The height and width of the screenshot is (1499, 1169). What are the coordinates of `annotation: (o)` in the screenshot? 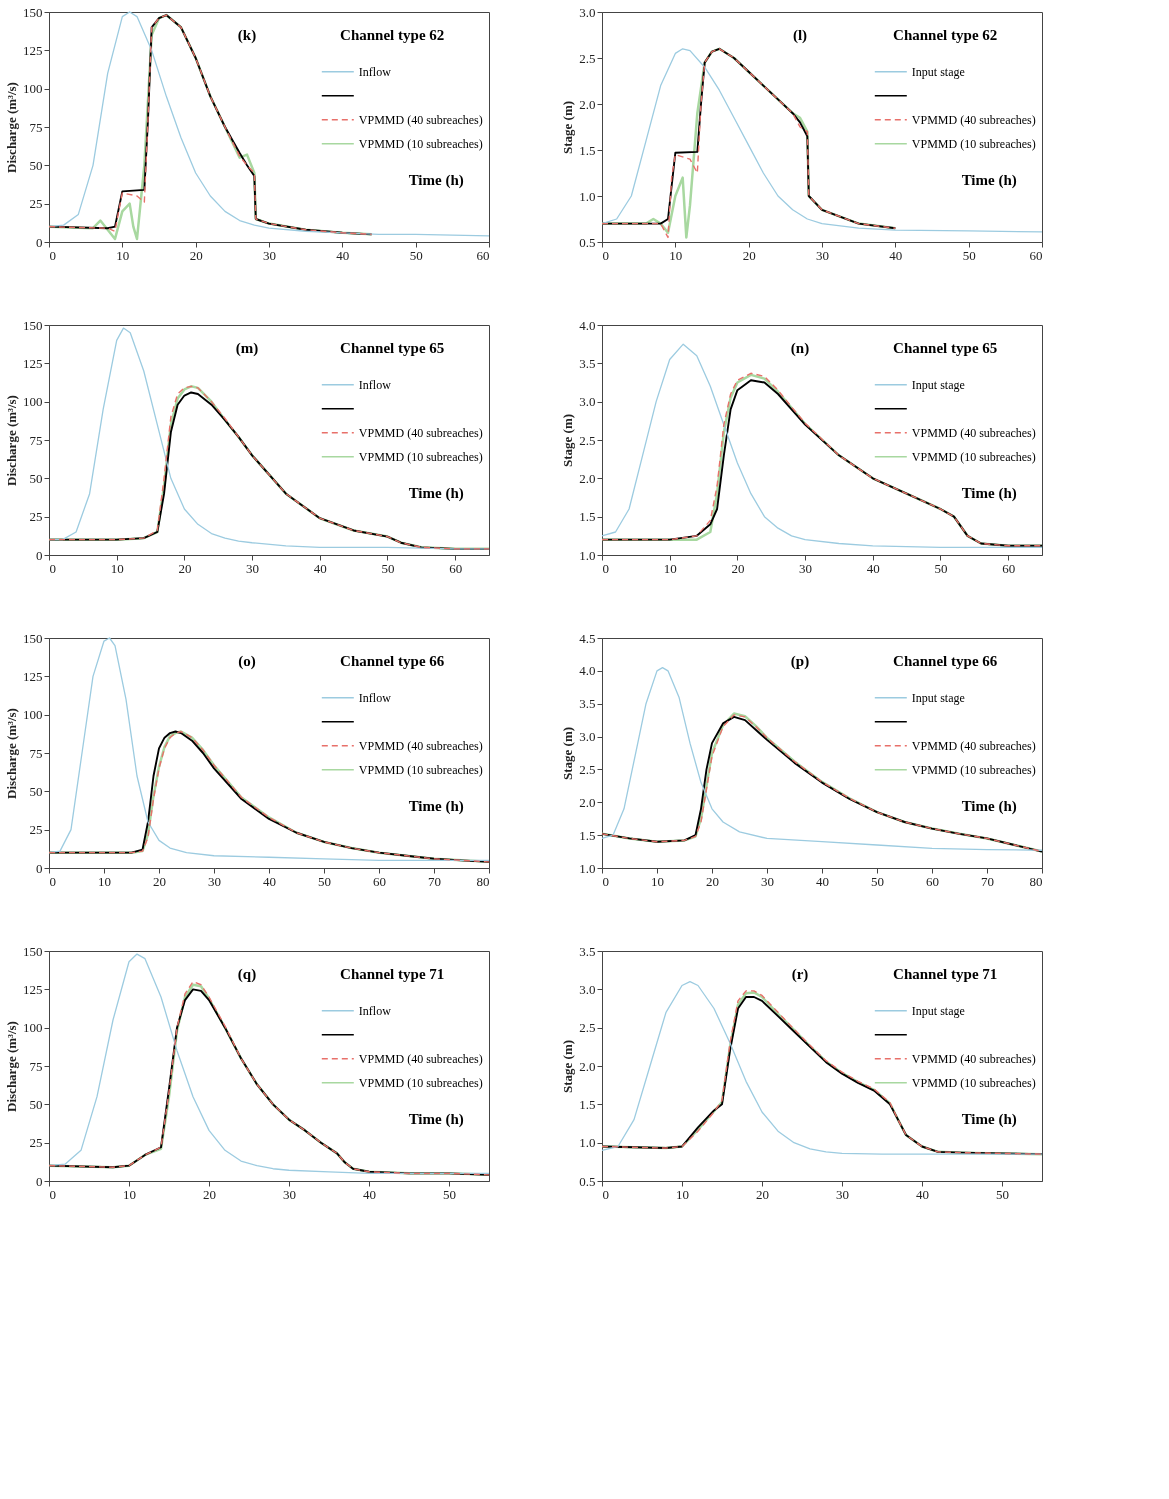 It's located at (247, 661).